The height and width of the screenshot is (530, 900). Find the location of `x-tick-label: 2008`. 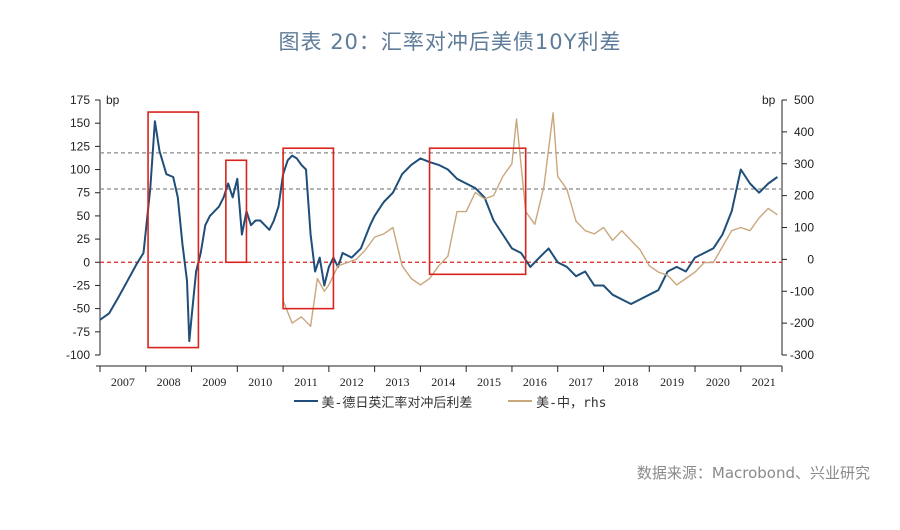

x-tick-label: 2008 is located at coordinates (169, 382).